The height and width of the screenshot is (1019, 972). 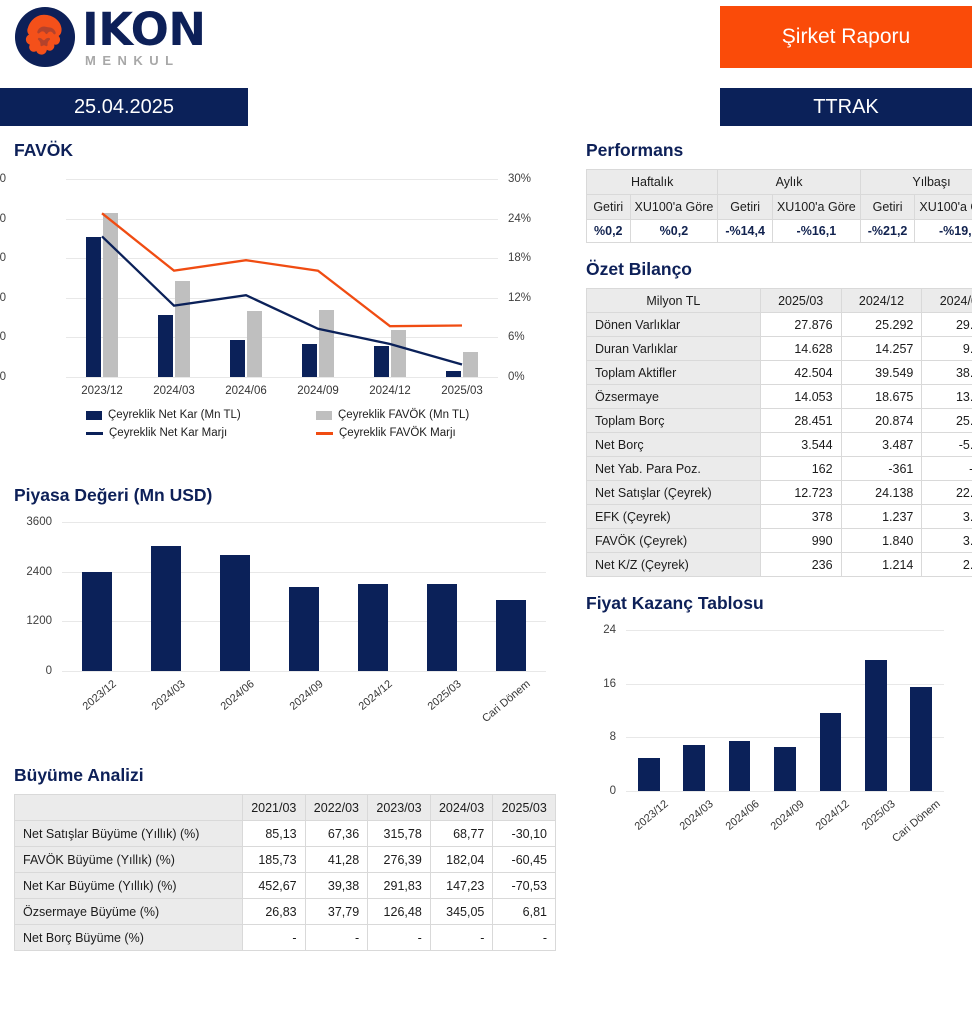 I want to click on buyume-cell: 39,38, so click(x=336, y=885).